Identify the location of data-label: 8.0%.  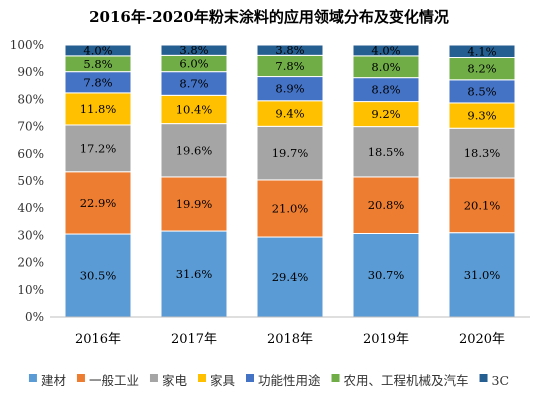
(385, 67).